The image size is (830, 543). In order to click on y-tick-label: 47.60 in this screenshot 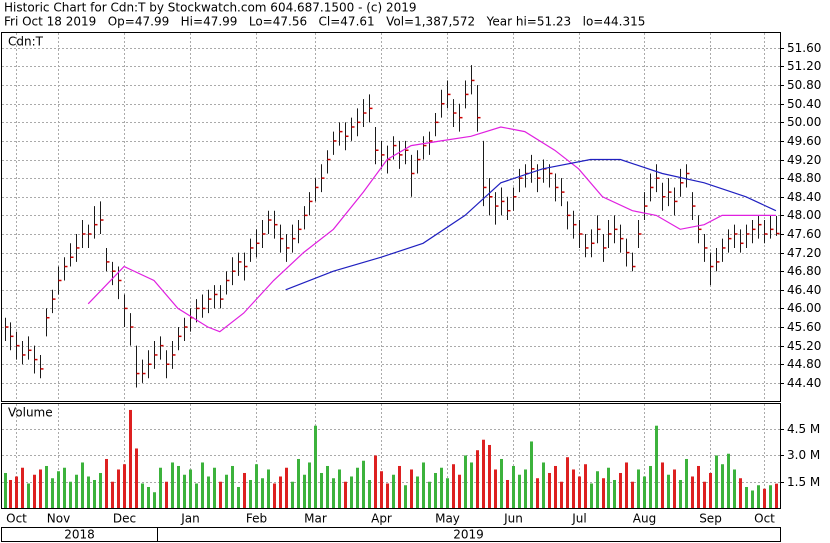, I will do `click(804, 234)`.